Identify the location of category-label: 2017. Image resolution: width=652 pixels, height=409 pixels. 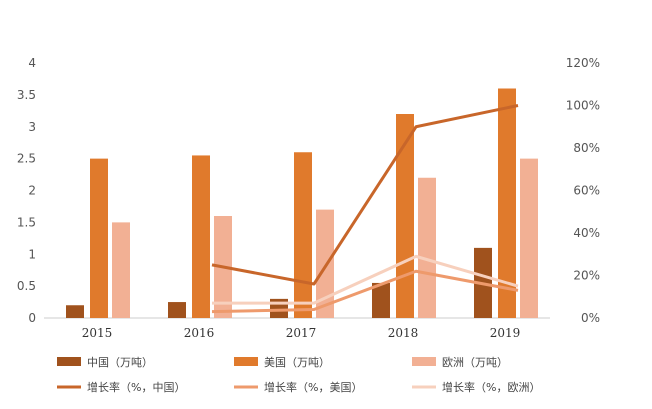
(301, 333).